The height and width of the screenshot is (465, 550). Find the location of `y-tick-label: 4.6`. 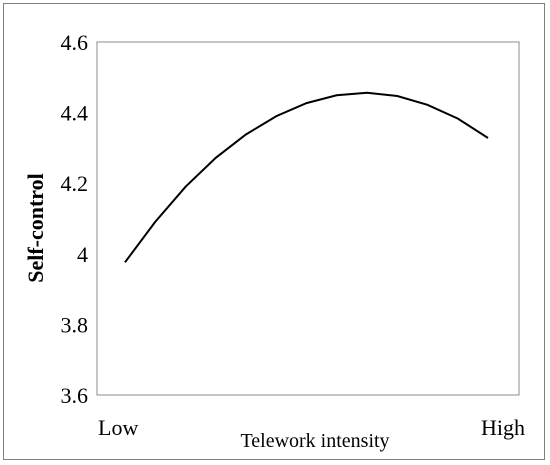

y-tick-label: 4.6 is located at coordinates (75, 42).